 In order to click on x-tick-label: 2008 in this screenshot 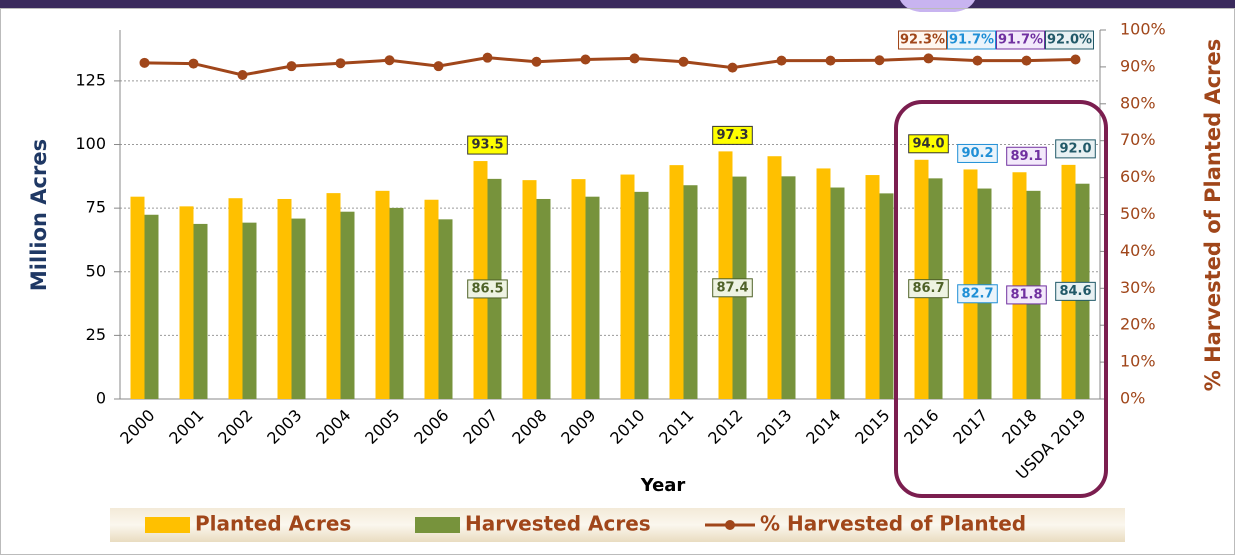, I will do `click(529, 427)`.